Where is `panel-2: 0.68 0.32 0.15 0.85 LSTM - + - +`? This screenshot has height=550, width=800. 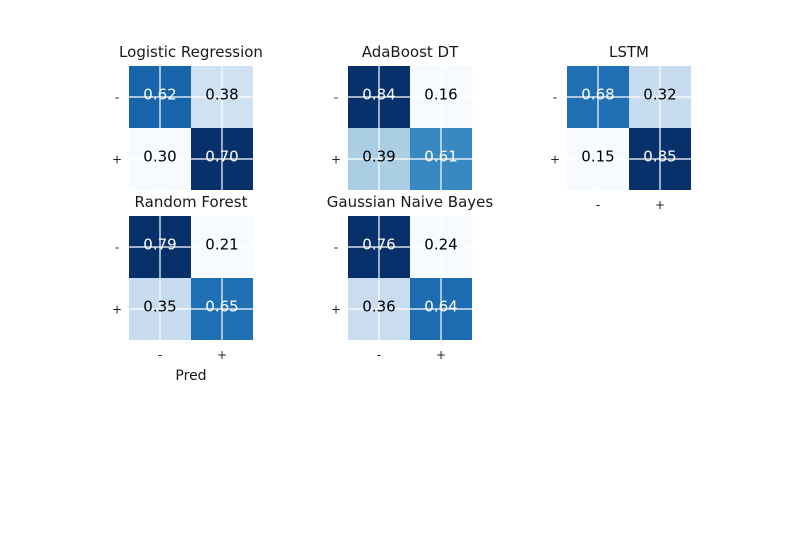
panel-2: 0.68 0.32 0.15 0.85 LSTM - + - + is located at coordinates (620, 127).